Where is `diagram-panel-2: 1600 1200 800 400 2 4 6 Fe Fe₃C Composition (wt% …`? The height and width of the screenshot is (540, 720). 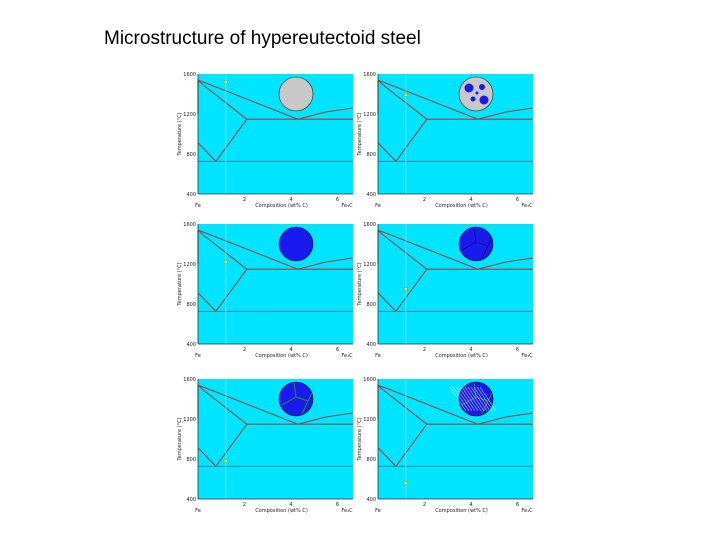 diagram-panel-2: 1600 1200 800 400 2 4 6 Fe Fe₃C Composition (wt% … is located at coordinates (442, 139).